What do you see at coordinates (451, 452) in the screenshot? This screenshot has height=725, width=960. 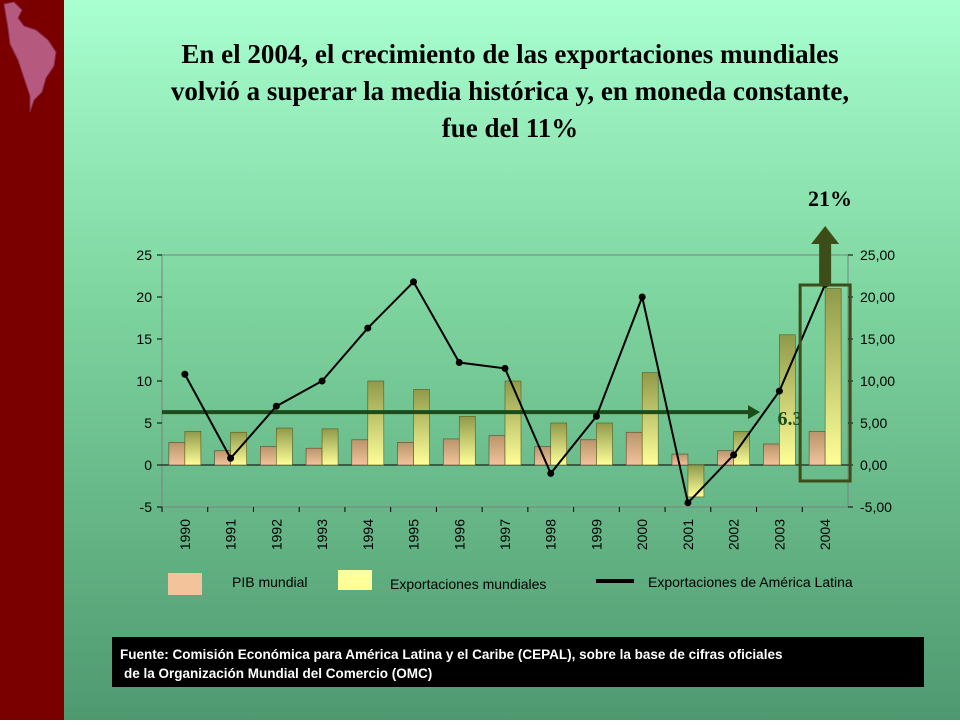 I see `bar-pib-1996` at bounding box center [451, 452].